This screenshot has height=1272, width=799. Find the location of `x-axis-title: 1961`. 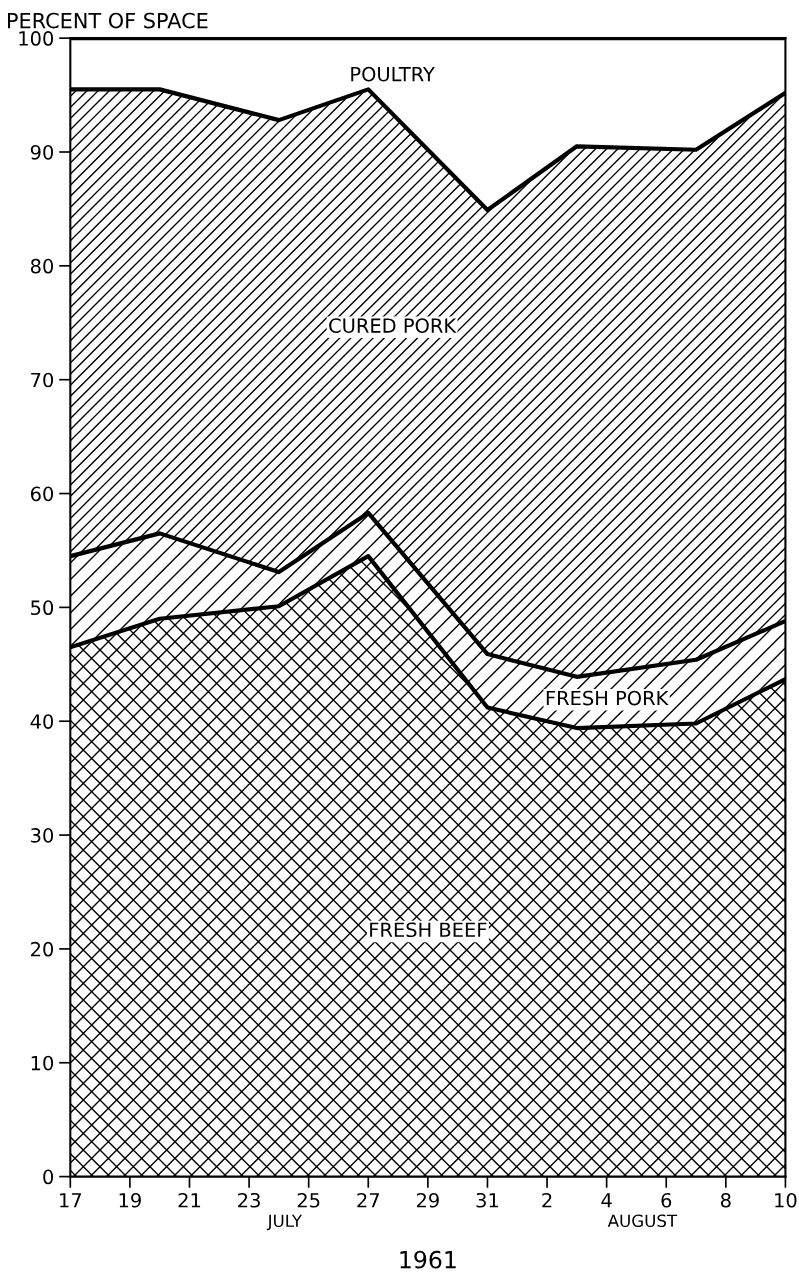

x-axis-title: 1961 is located at coordinates (428, 1259).